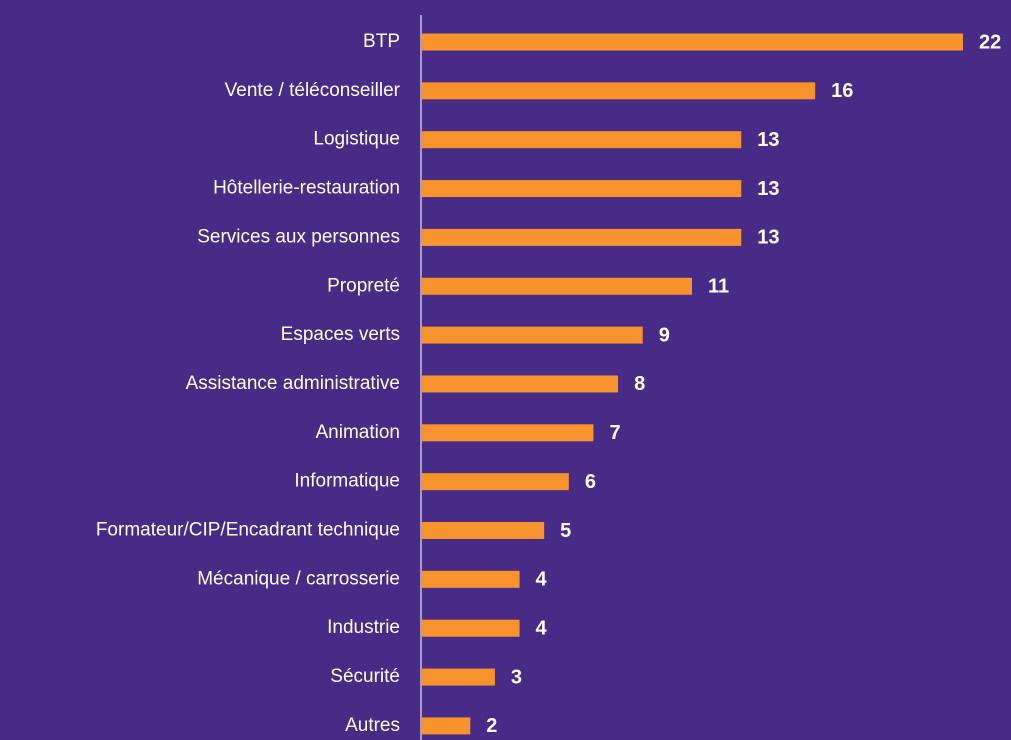 This screenshot has height=740, width=1011. What do you see at coordinates (358, 432) in the screenshot?
I see `category-label: Animation` at bounding box center [358, 432].